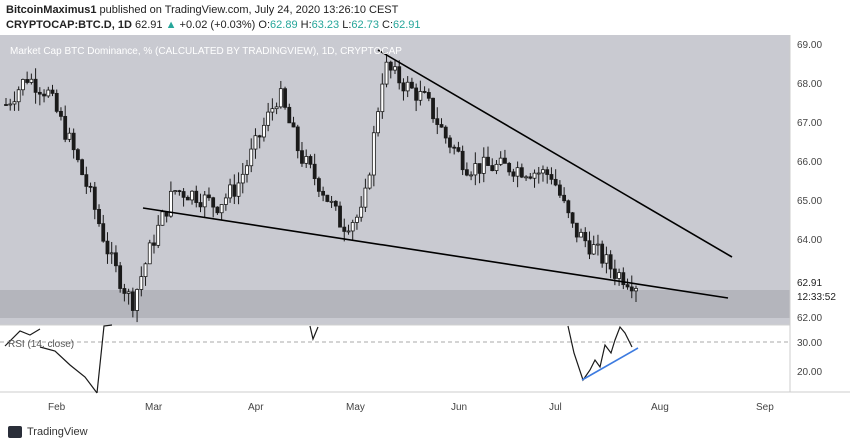 This screenshot has width=850, height=447. Describe the element at coordinates (816, 297) in the screenshot. I see `countdown-label: 12:33:52` at that location.